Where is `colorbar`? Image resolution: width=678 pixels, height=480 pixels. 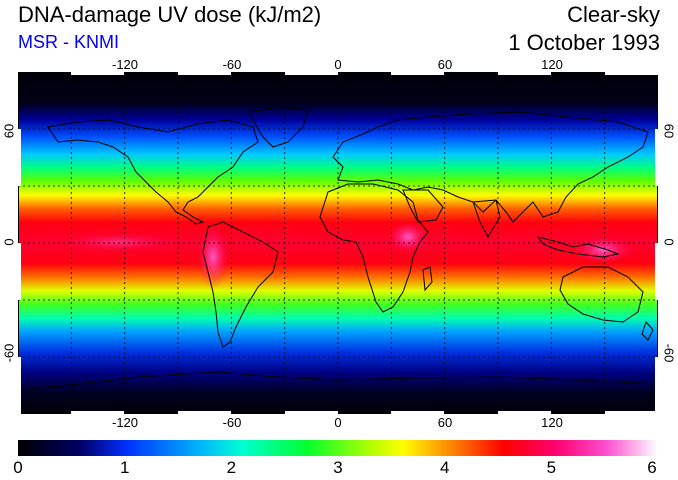
colorbar is located at coordinates (338, 448).